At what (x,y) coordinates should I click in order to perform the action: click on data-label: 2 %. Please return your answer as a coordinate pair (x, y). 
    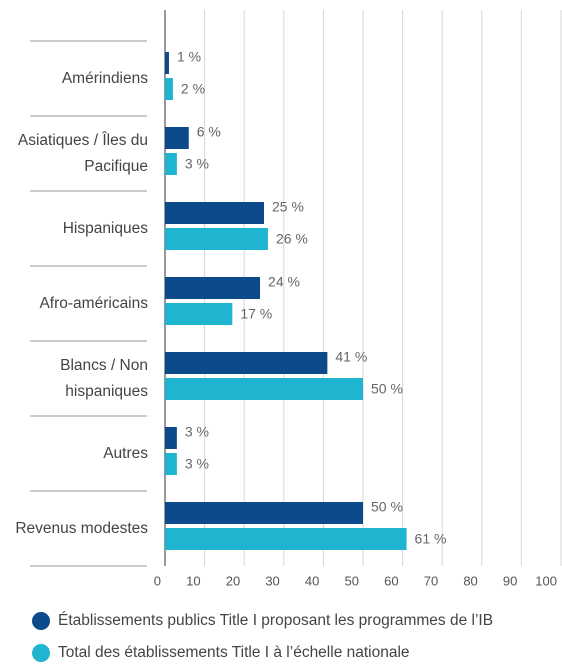
    Looking at the image, I should click on (193, 89).